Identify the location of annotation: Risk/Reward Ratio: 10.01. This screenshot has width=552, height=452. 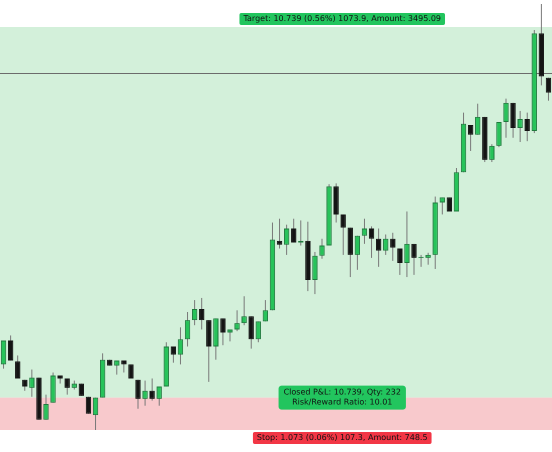
(342, 402).